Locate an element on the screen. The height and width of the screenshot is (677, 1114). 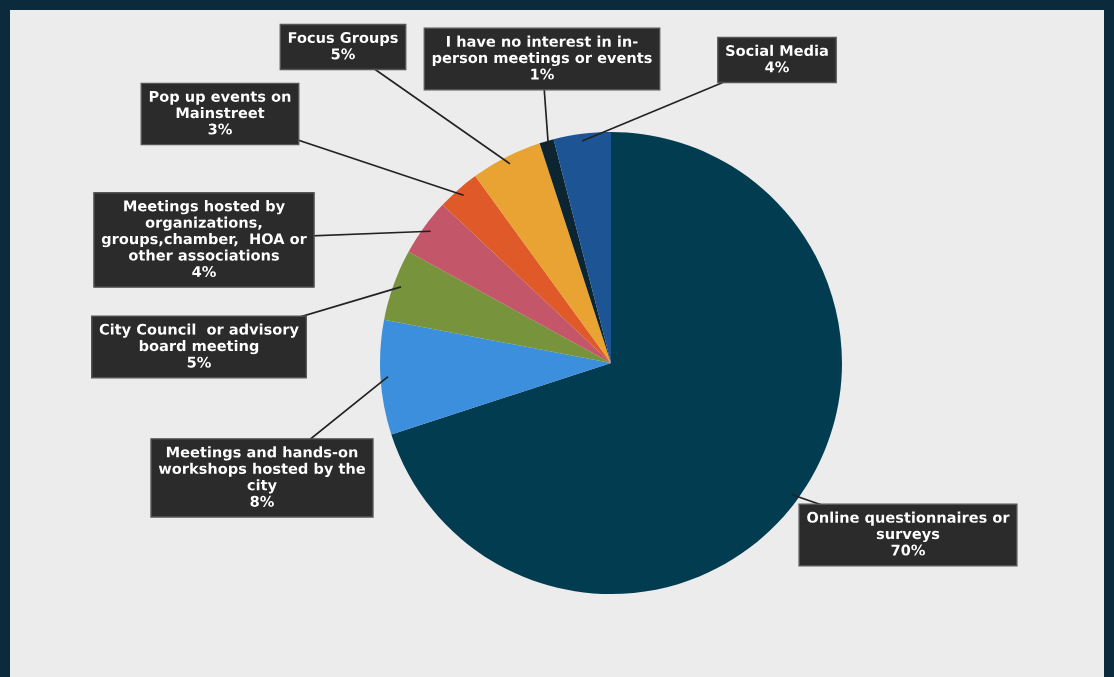
slice-label: I have no interest in in- person meetings or events is located at coordinates (542, 51).